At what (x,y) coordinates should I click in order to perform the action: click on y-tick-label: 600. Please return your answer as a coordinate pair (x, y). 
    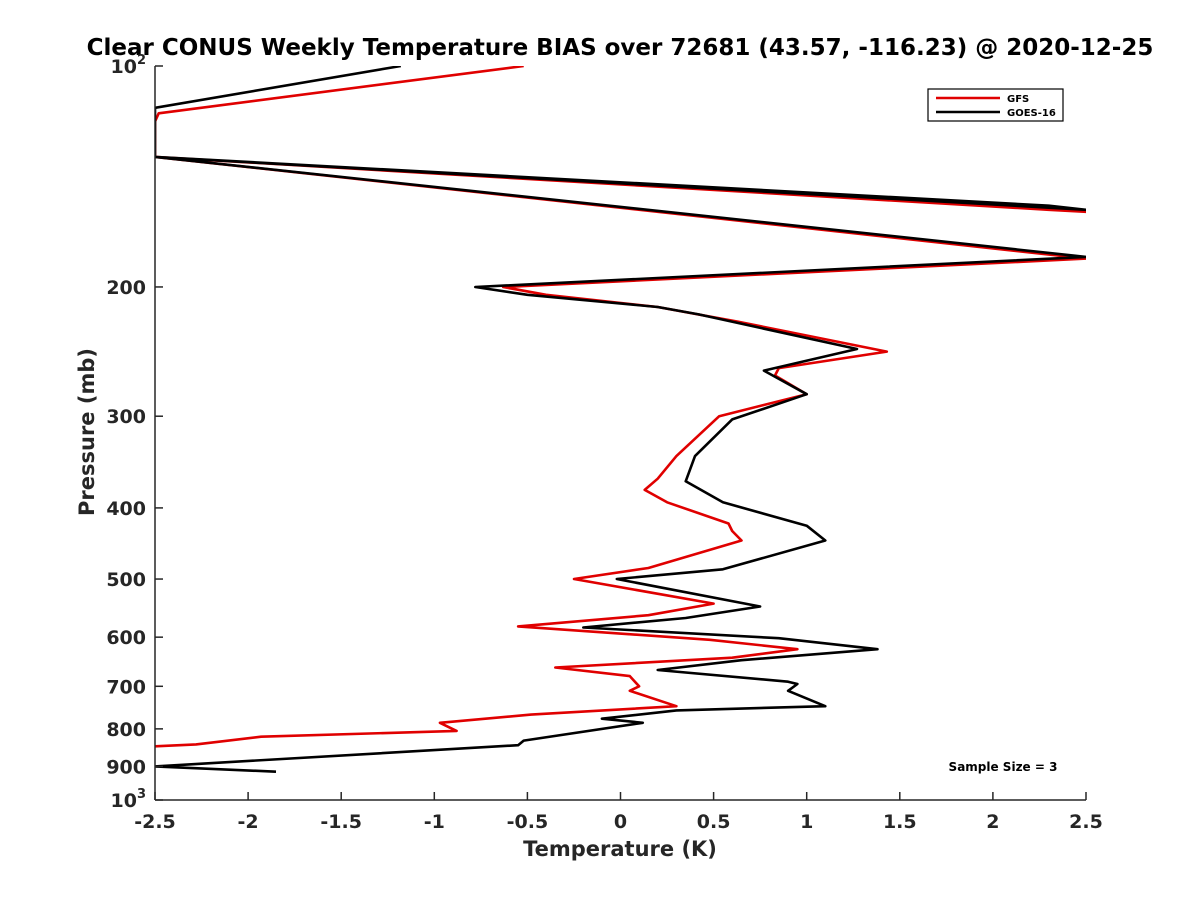
    Looking at the image, I should click on (126, 638).